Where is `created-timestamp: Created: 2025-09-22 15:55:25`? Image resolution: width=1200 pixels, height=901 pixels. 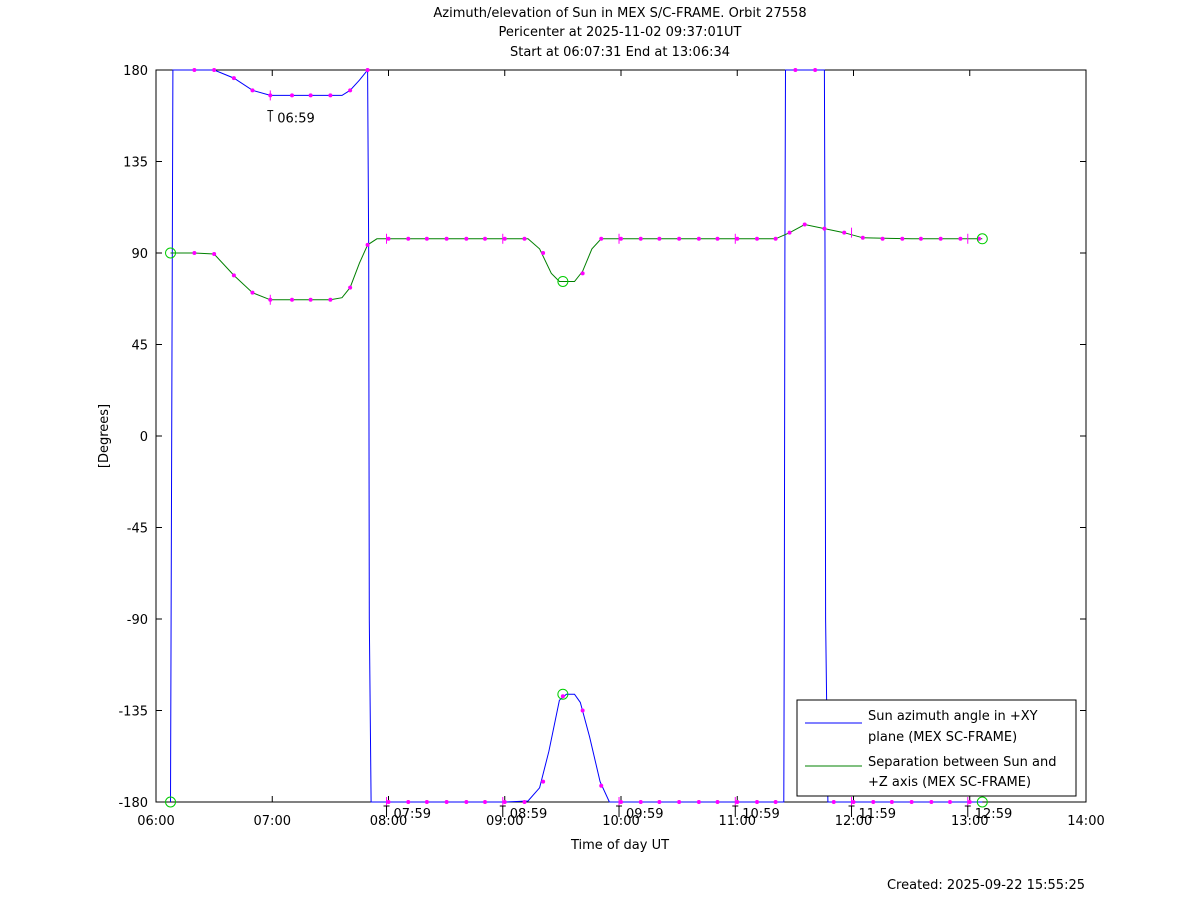 created-timestamp: Created: 2025-09-22 15:55:25 is located at coordinates (986, 885).